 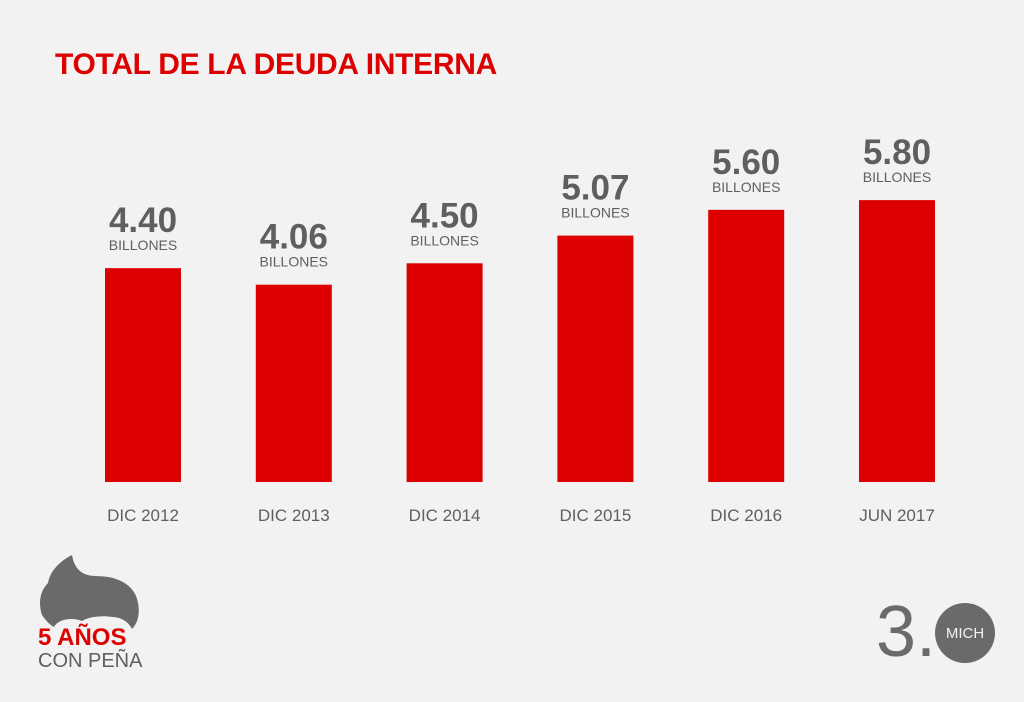 I want to click on logo-left-line2: CON PEÑA, so click(x=90, y=661).